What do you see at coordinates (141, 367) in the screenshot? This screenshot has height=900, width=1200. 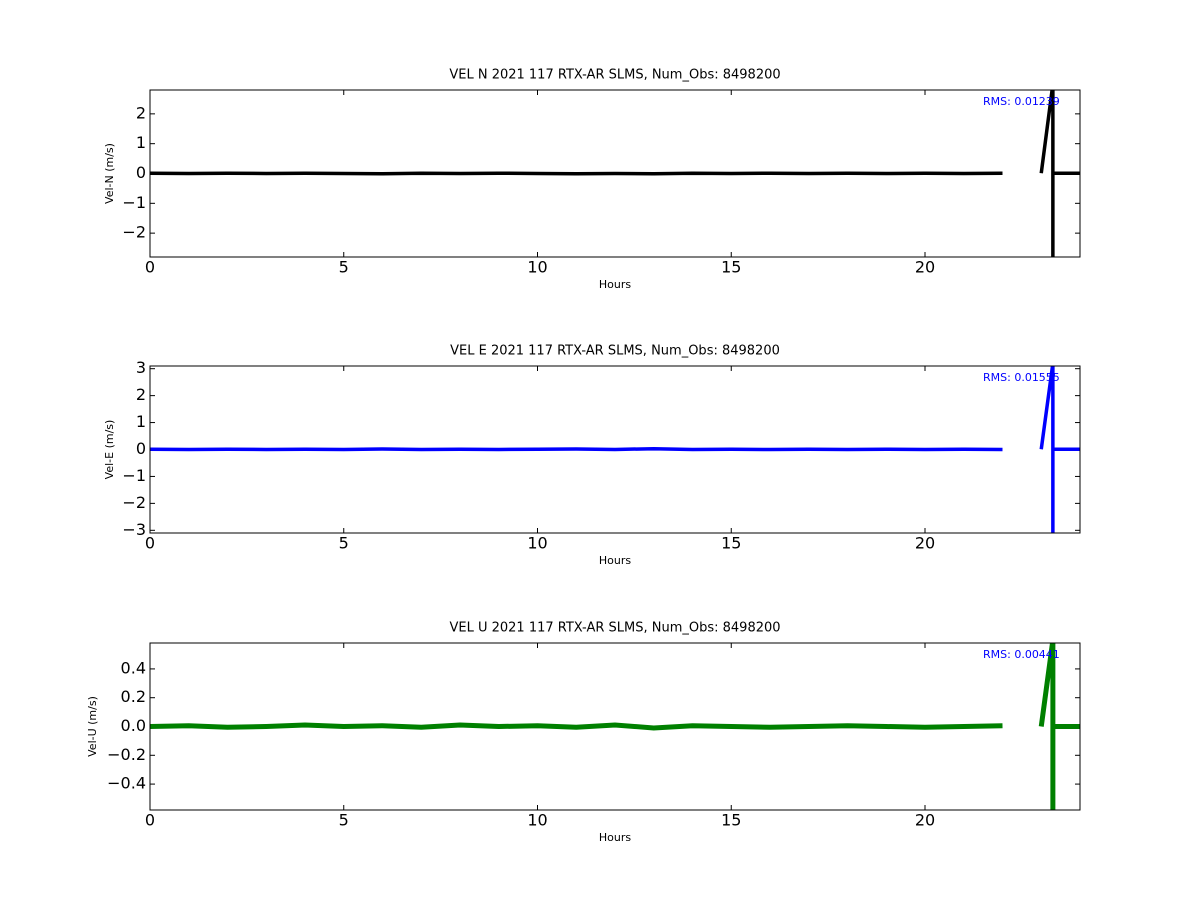 I see `y-tick-label: 3` at bounding box center [141, 367].